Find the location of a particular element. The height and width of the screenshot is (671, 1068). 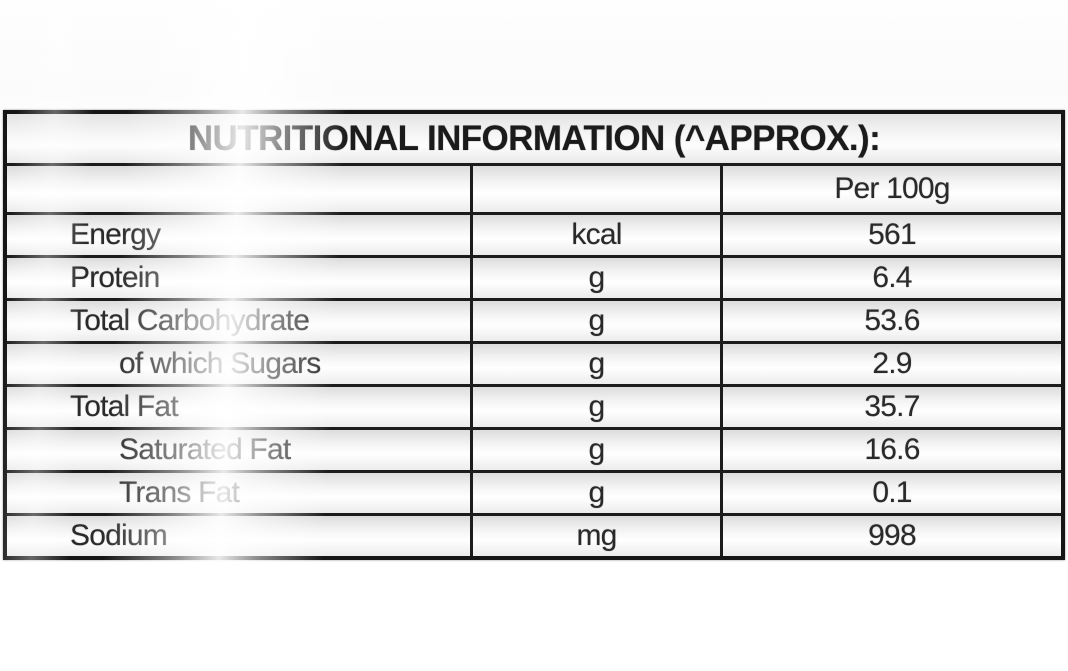

nutrient-label: Saturated Fat is located at coordinates (205, 449).